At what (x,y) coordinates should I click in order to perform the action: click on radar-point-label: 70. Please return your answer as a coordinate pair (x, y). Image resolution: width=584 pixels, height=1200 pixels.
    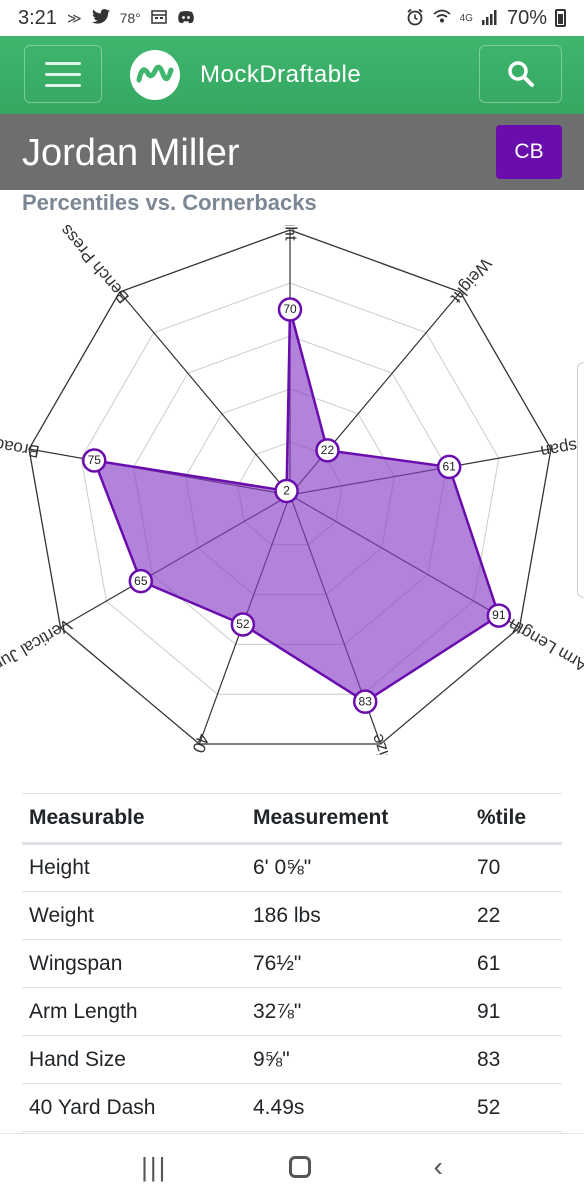
    Looking at the image, I should click on (290, 309).